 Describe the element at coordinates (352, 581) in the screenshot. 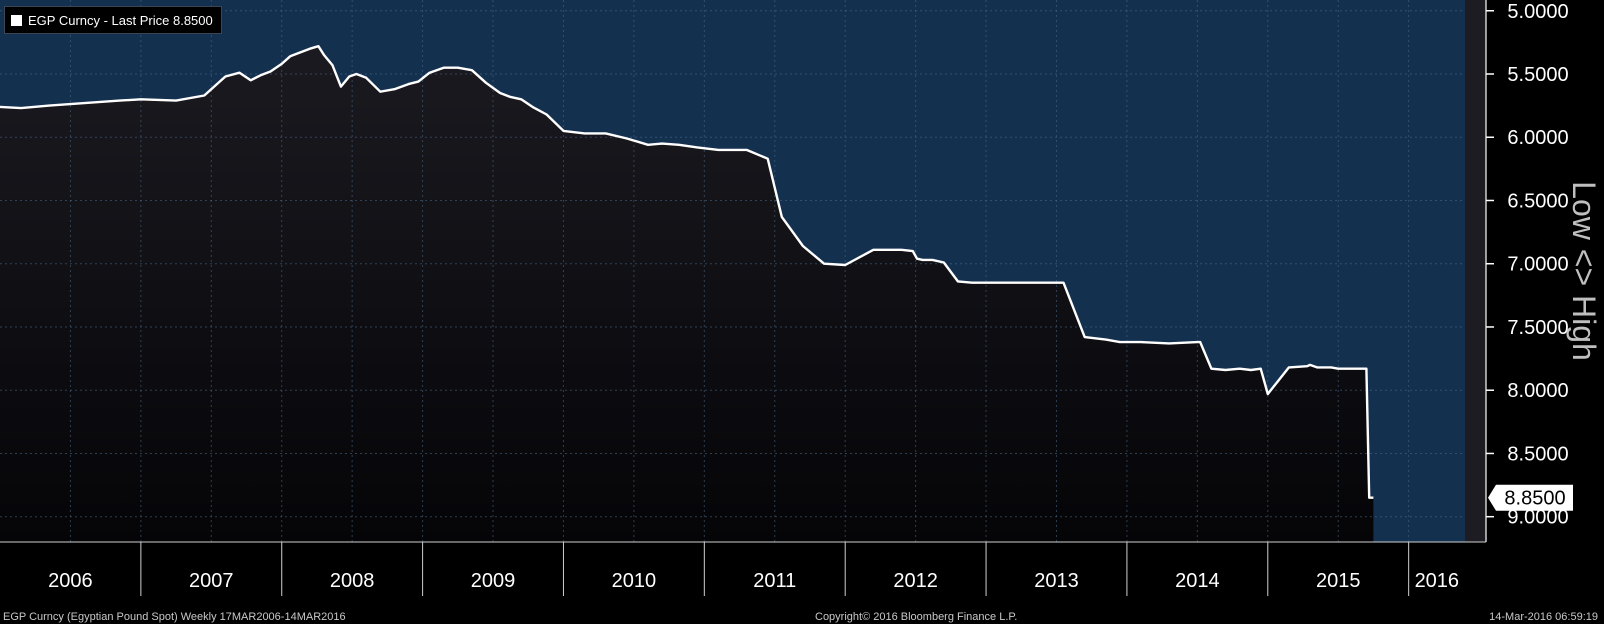

I see `x-tick-label: 2008` at that location.